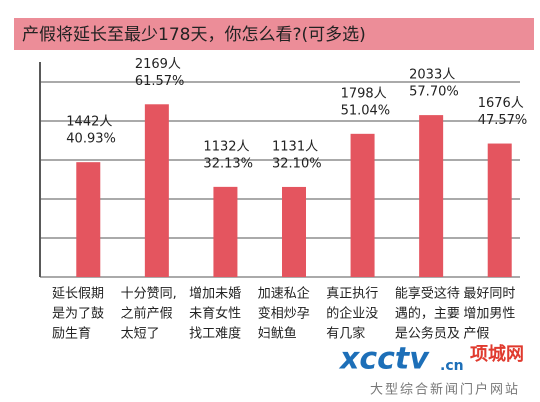  What do you see at coordinates (366, 110) in the screenshot?
I see `percent-label: 51.04%` at bounding box center [366, 110].